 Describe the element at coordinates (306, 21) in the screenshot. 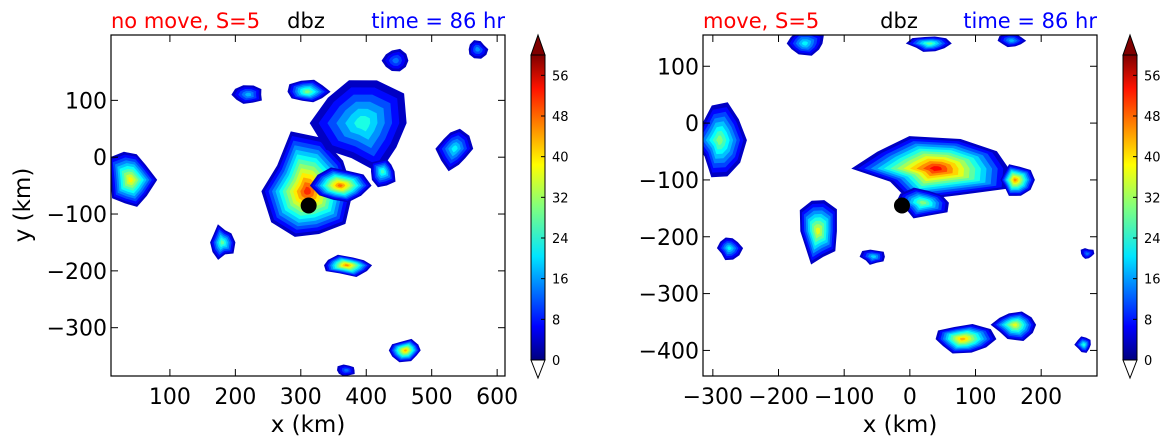

I see `panel-left-title-center: dbz` at that location.